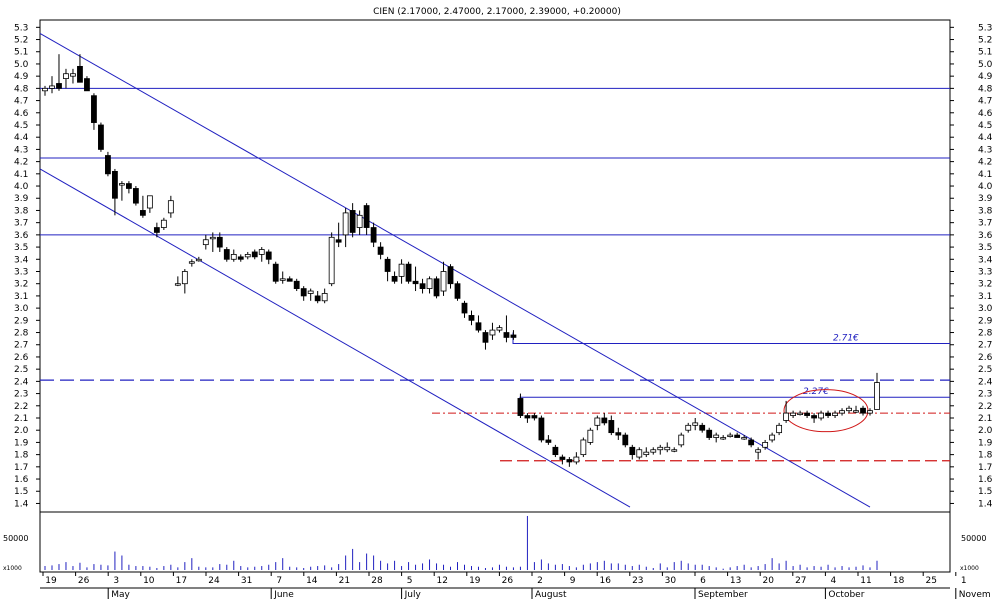 The height and width of the screenshot is (599, 994). Describe the element at coordinates (964, 581) in the screenshot. I see `x-day-label: 1` at that location.